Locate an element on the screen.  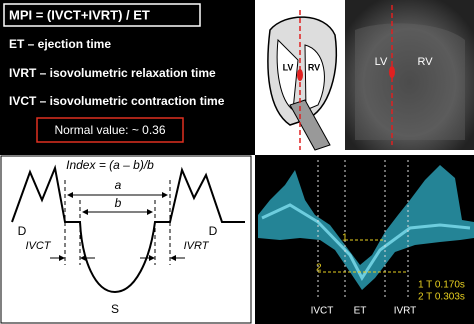
measurement: 1 T 0.170s is located at coordinates (441, 285).